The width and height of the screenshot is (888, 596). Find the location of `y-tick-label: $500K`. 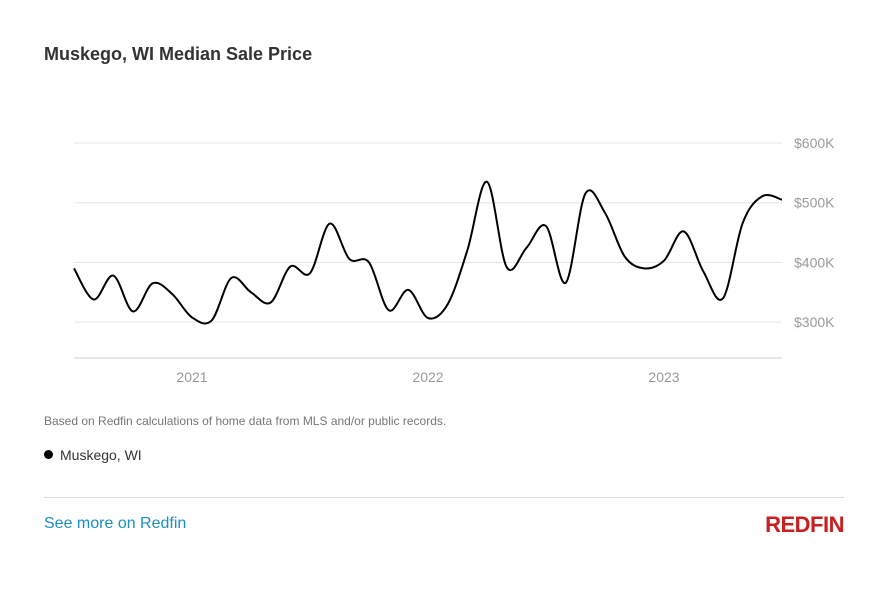

y-tick-label: $500K is located at coordinates (814, 203).